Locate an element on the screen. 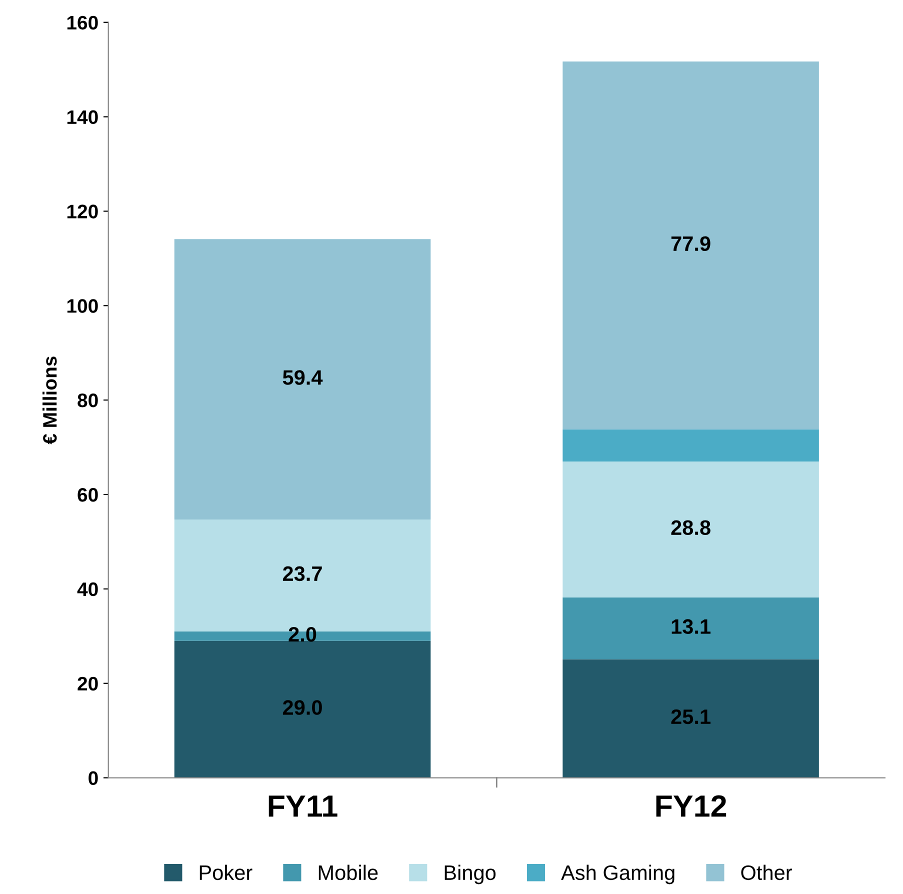  y-tick-label: 100 is located at coordinates (82, 306).